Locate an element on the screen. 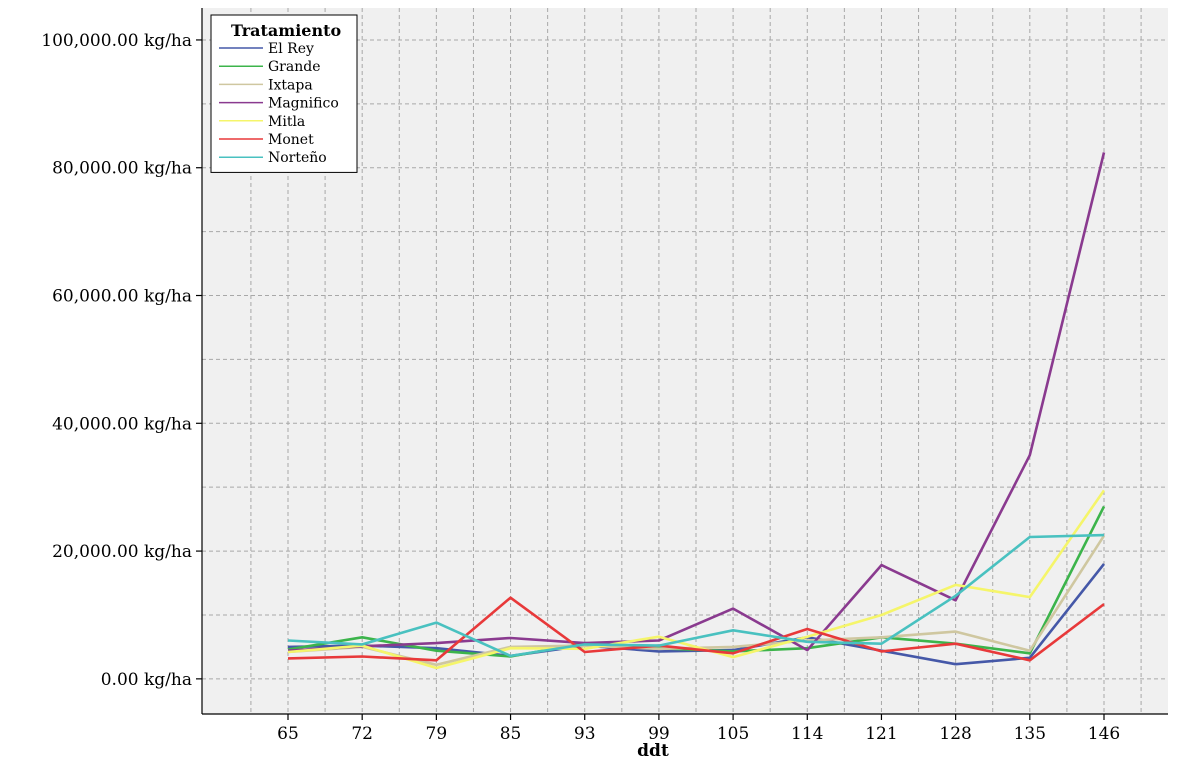  series-line-norte-o is located at coordinates (696, 595).